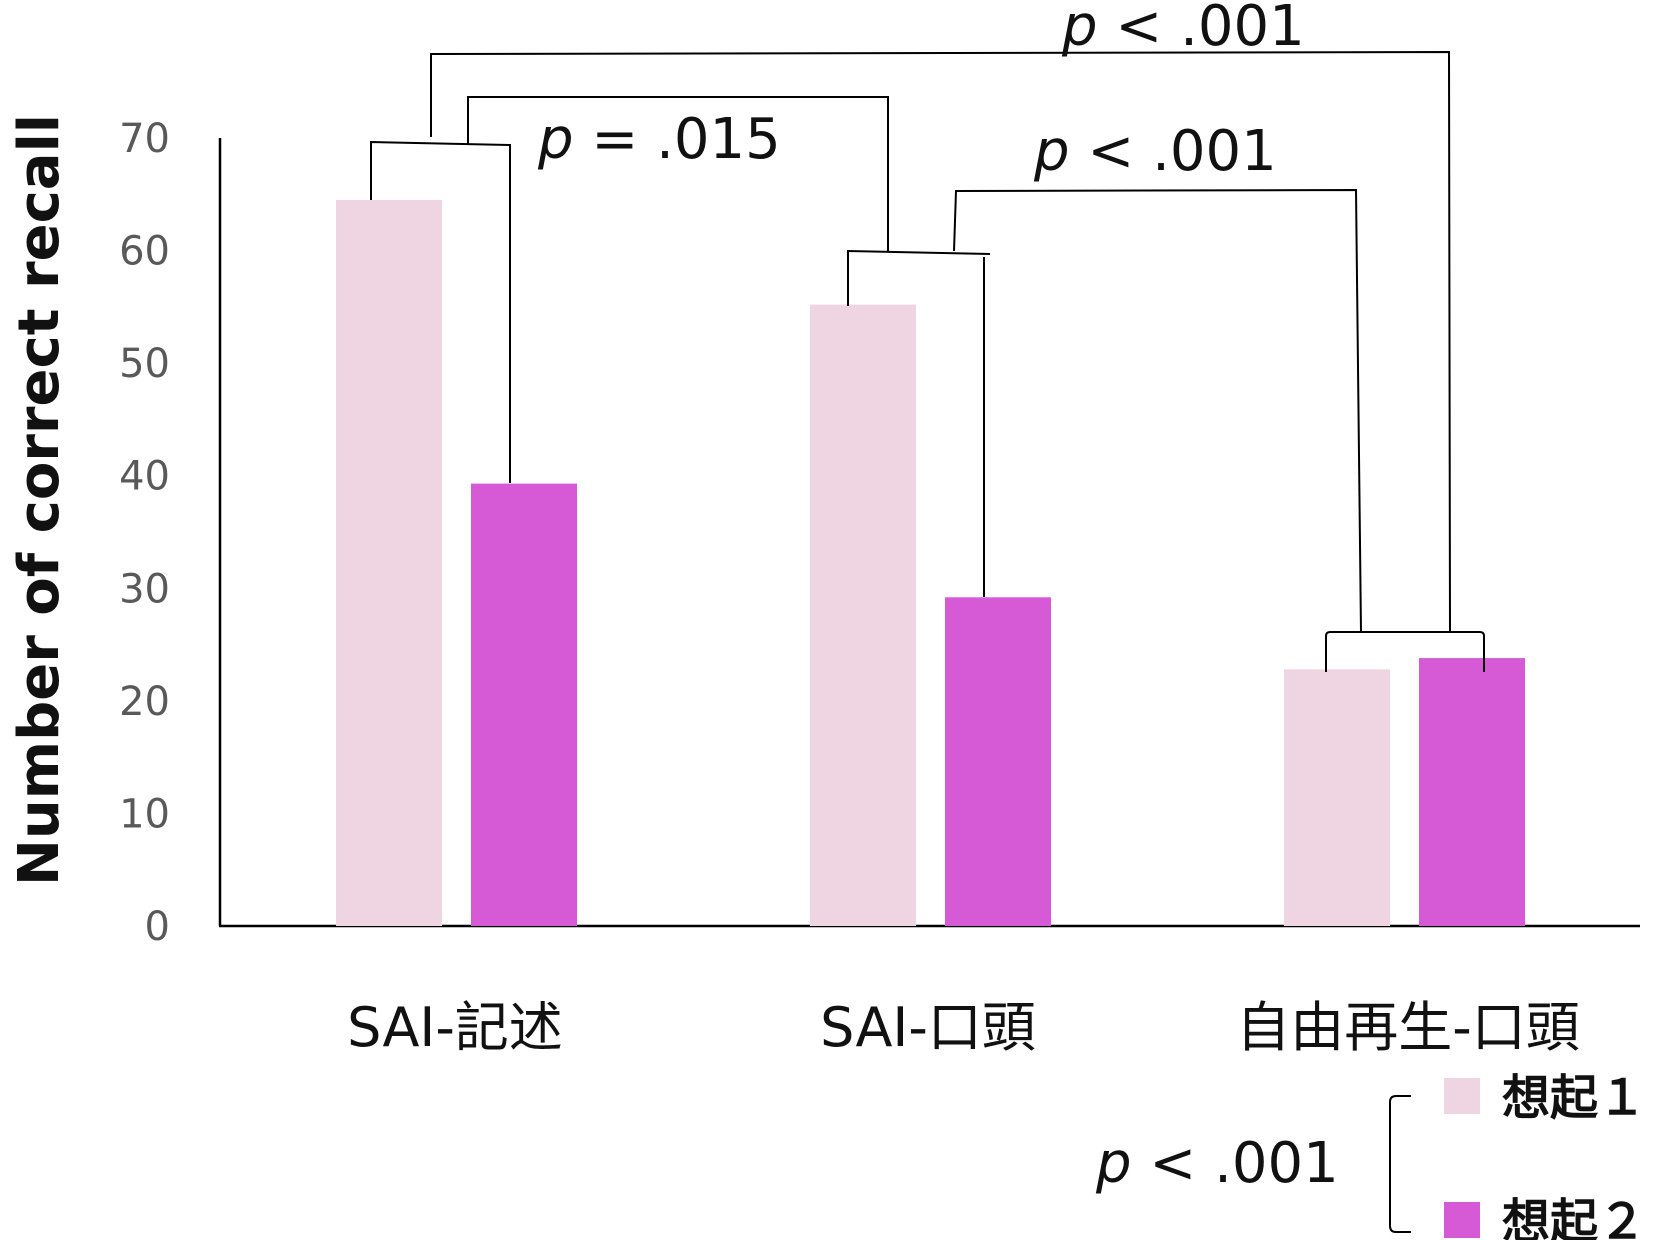 The height and width of the screenshot is (1240, 1654). I want to click on bracket-sai-writing, so click(440, 311).